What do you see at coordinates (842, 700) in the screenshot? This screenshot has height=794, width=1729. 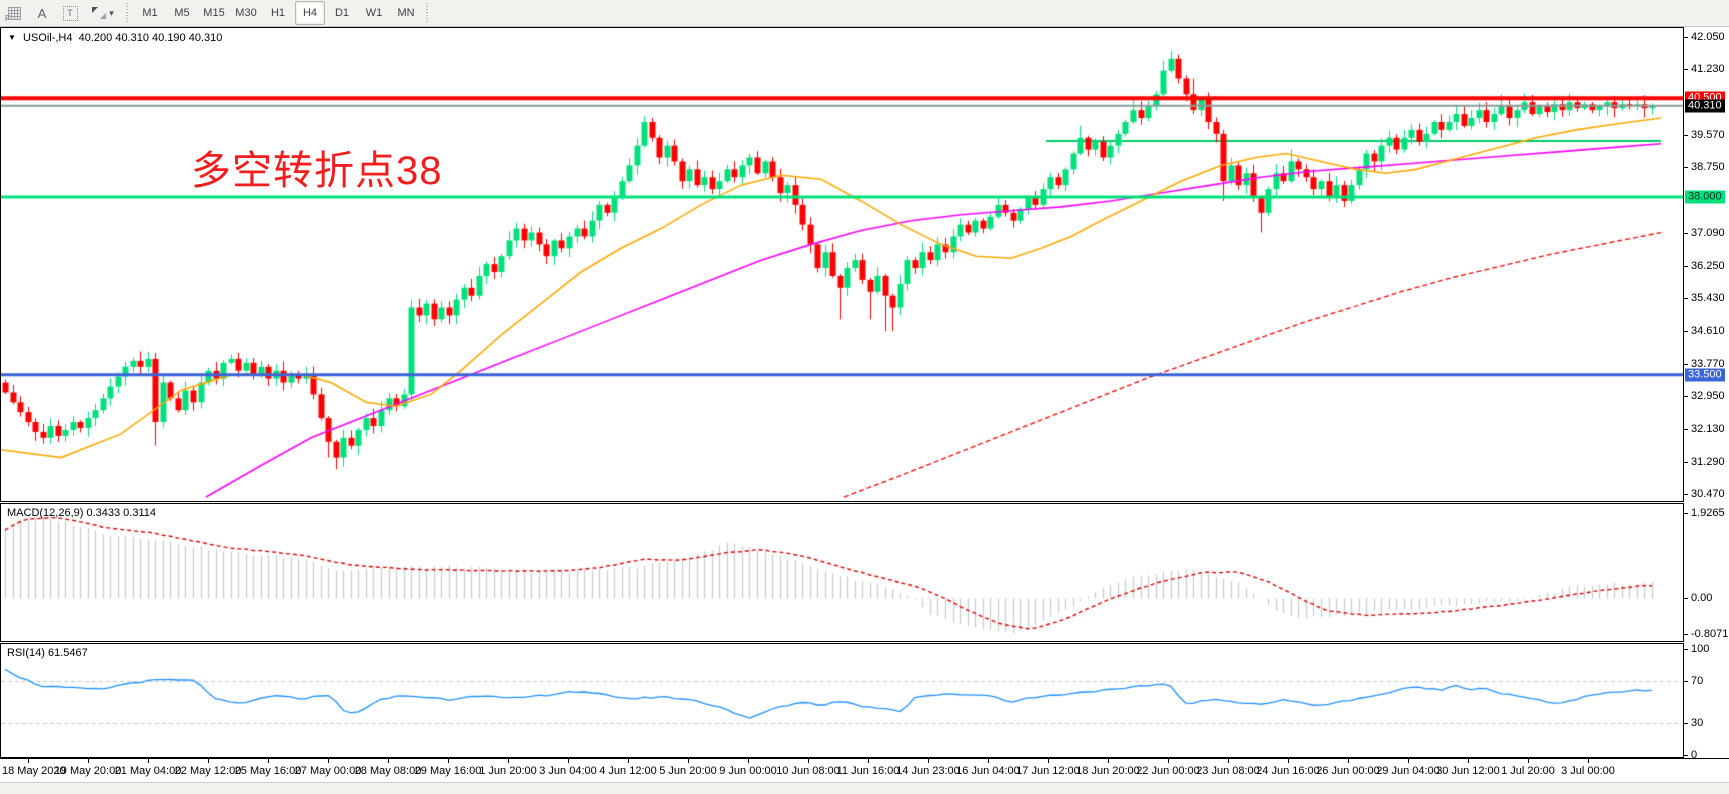 I see `rsi-canvas` at bounding box center [842, 700].